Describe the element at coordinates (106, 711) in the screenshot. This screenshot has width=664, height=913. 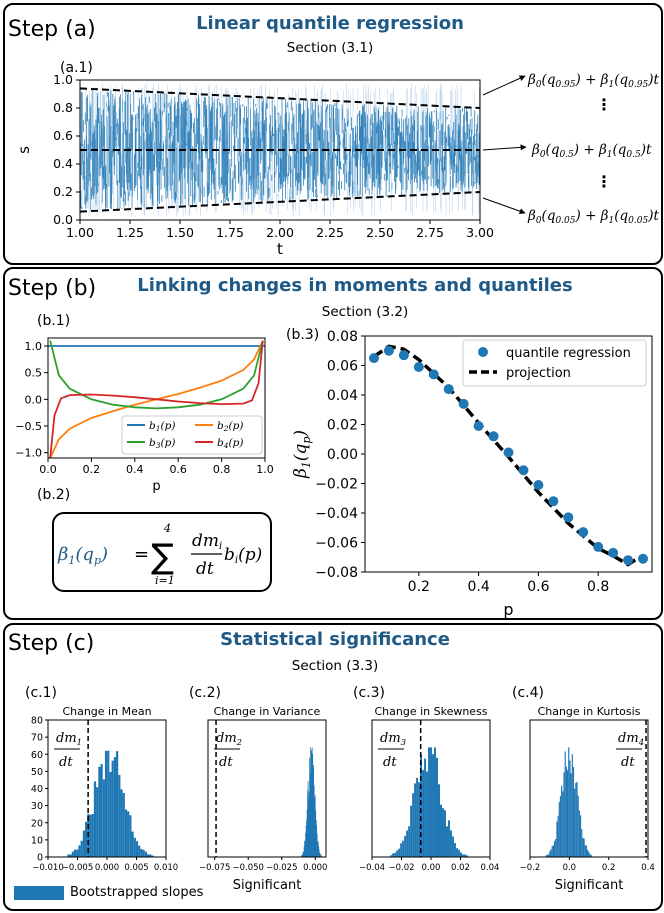
I see `hist-title: Change in Mean` at that location.